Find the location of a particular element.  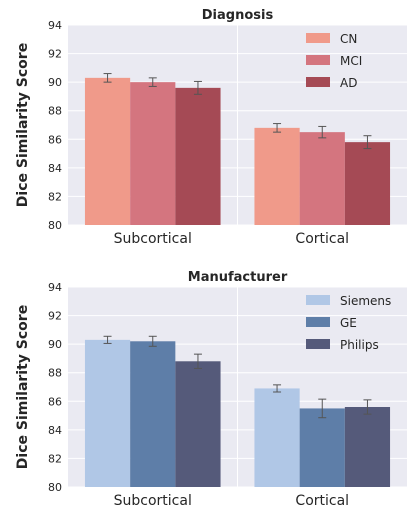

bar-philips-subcortical is located at coordinates (198, 424).